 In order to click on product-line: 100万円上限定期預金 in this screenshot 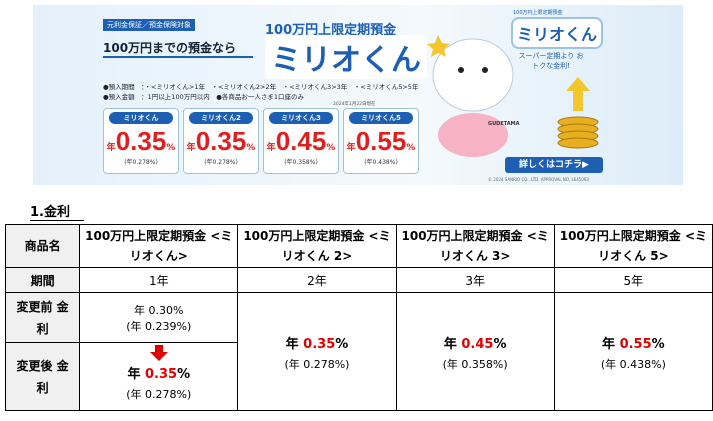, I will do `click(331, 30)`.